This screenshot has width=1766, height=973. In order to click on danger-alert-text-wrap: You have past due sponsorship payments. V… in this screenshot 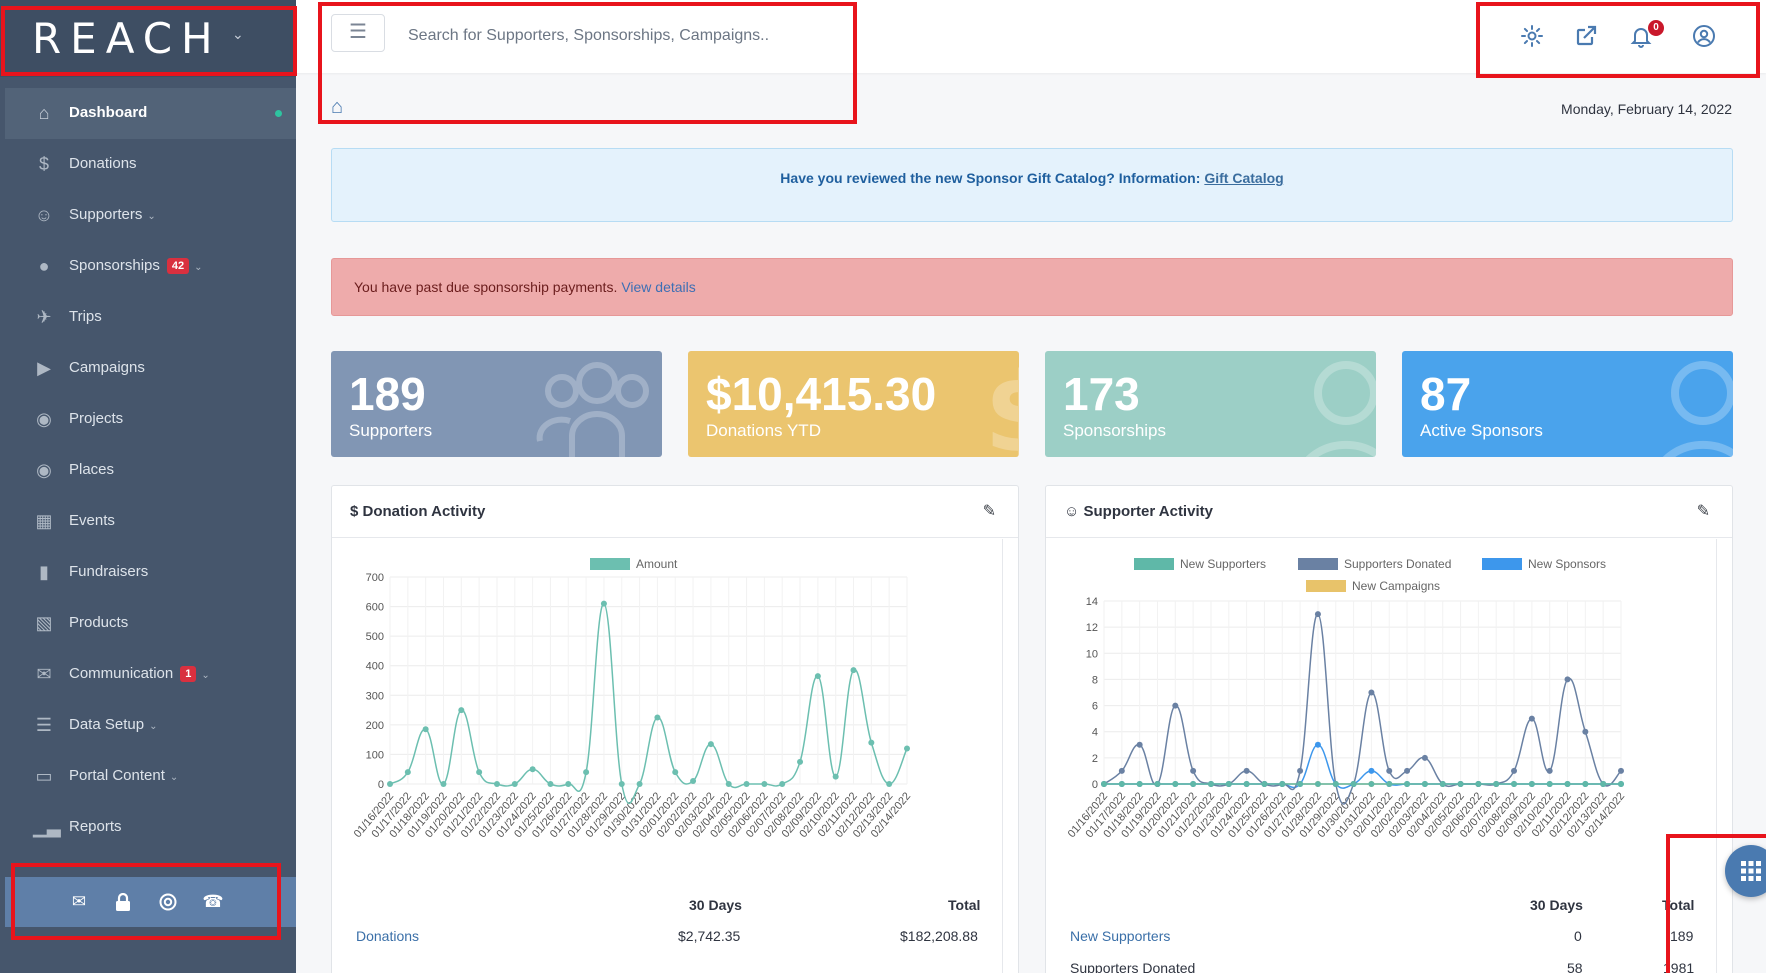, I will do `click(525, 287)`.